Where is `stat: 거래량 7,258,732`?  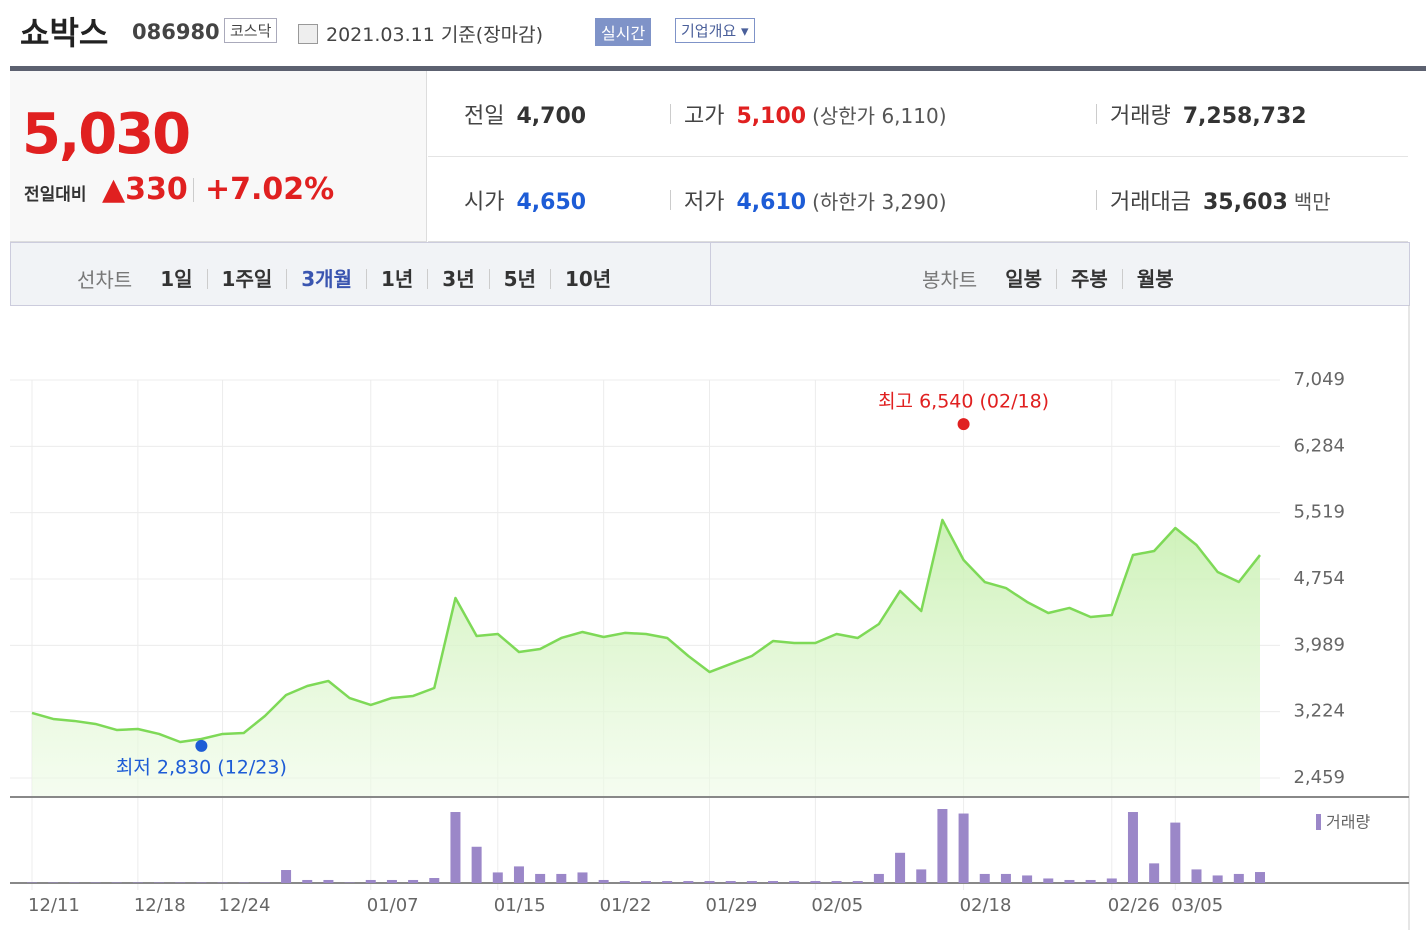
stat: 거래량 7,258,732 is located at coordinates (1208, 114).